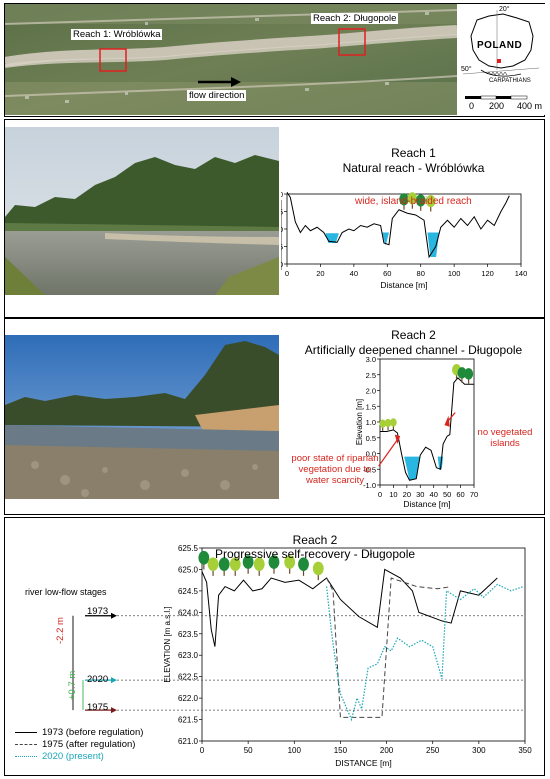 Image resolution: width=550 pixels, height=779 pixels. Describe the element at coordinates (188, 677) in the screenshot. I see `d-ytick-label: 622.5` at that location.